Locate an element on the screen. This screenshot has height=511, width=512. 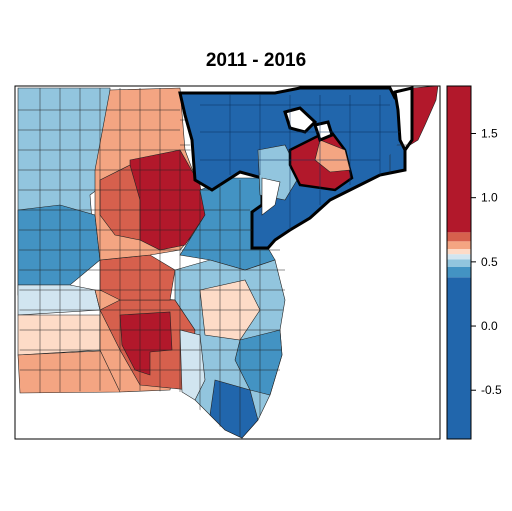
chart-title: 2011 - 2016 is located at coordinates (256, 60).